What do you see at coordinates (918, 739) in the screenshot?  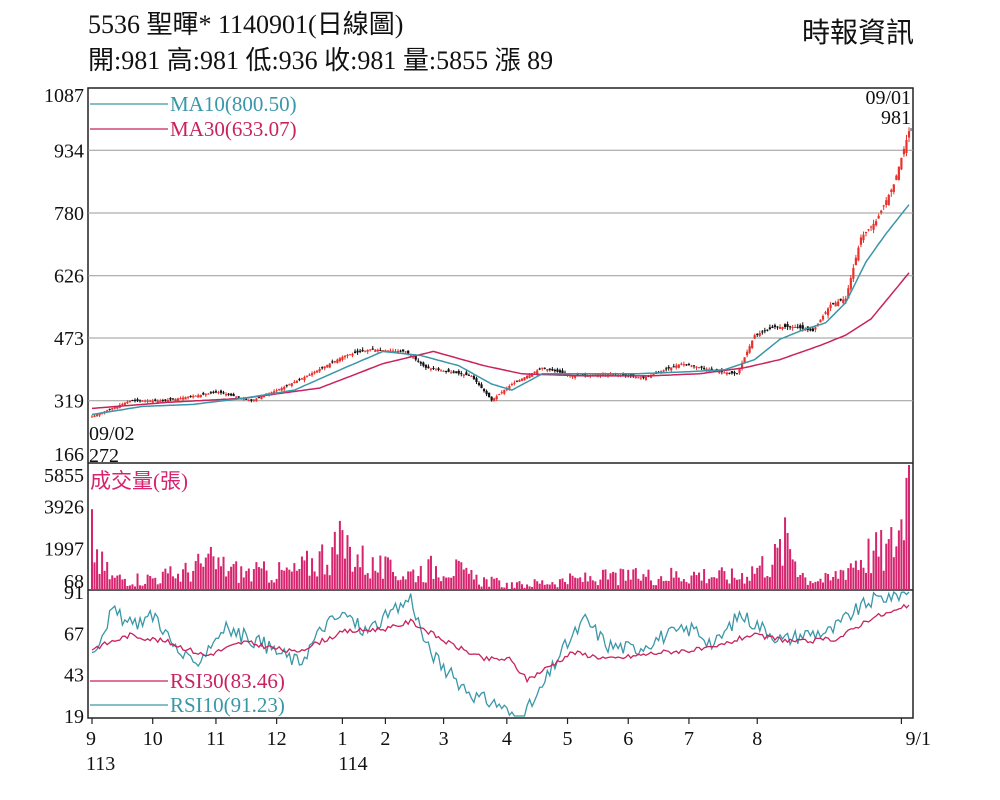 I see `x-tick-label: 9/1` at bounding box center [918, 739].